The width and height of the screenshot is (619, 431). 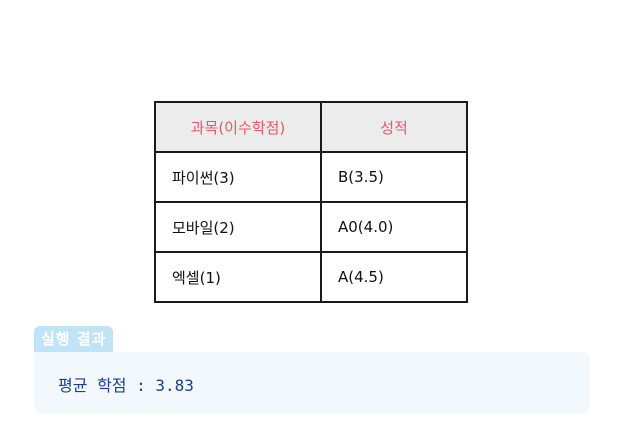 What do you see at coordinates (312, 383) in the screenshot?
I see `result-output-box: 평균 학점 : 3.83` at bounding box center [312, 383].